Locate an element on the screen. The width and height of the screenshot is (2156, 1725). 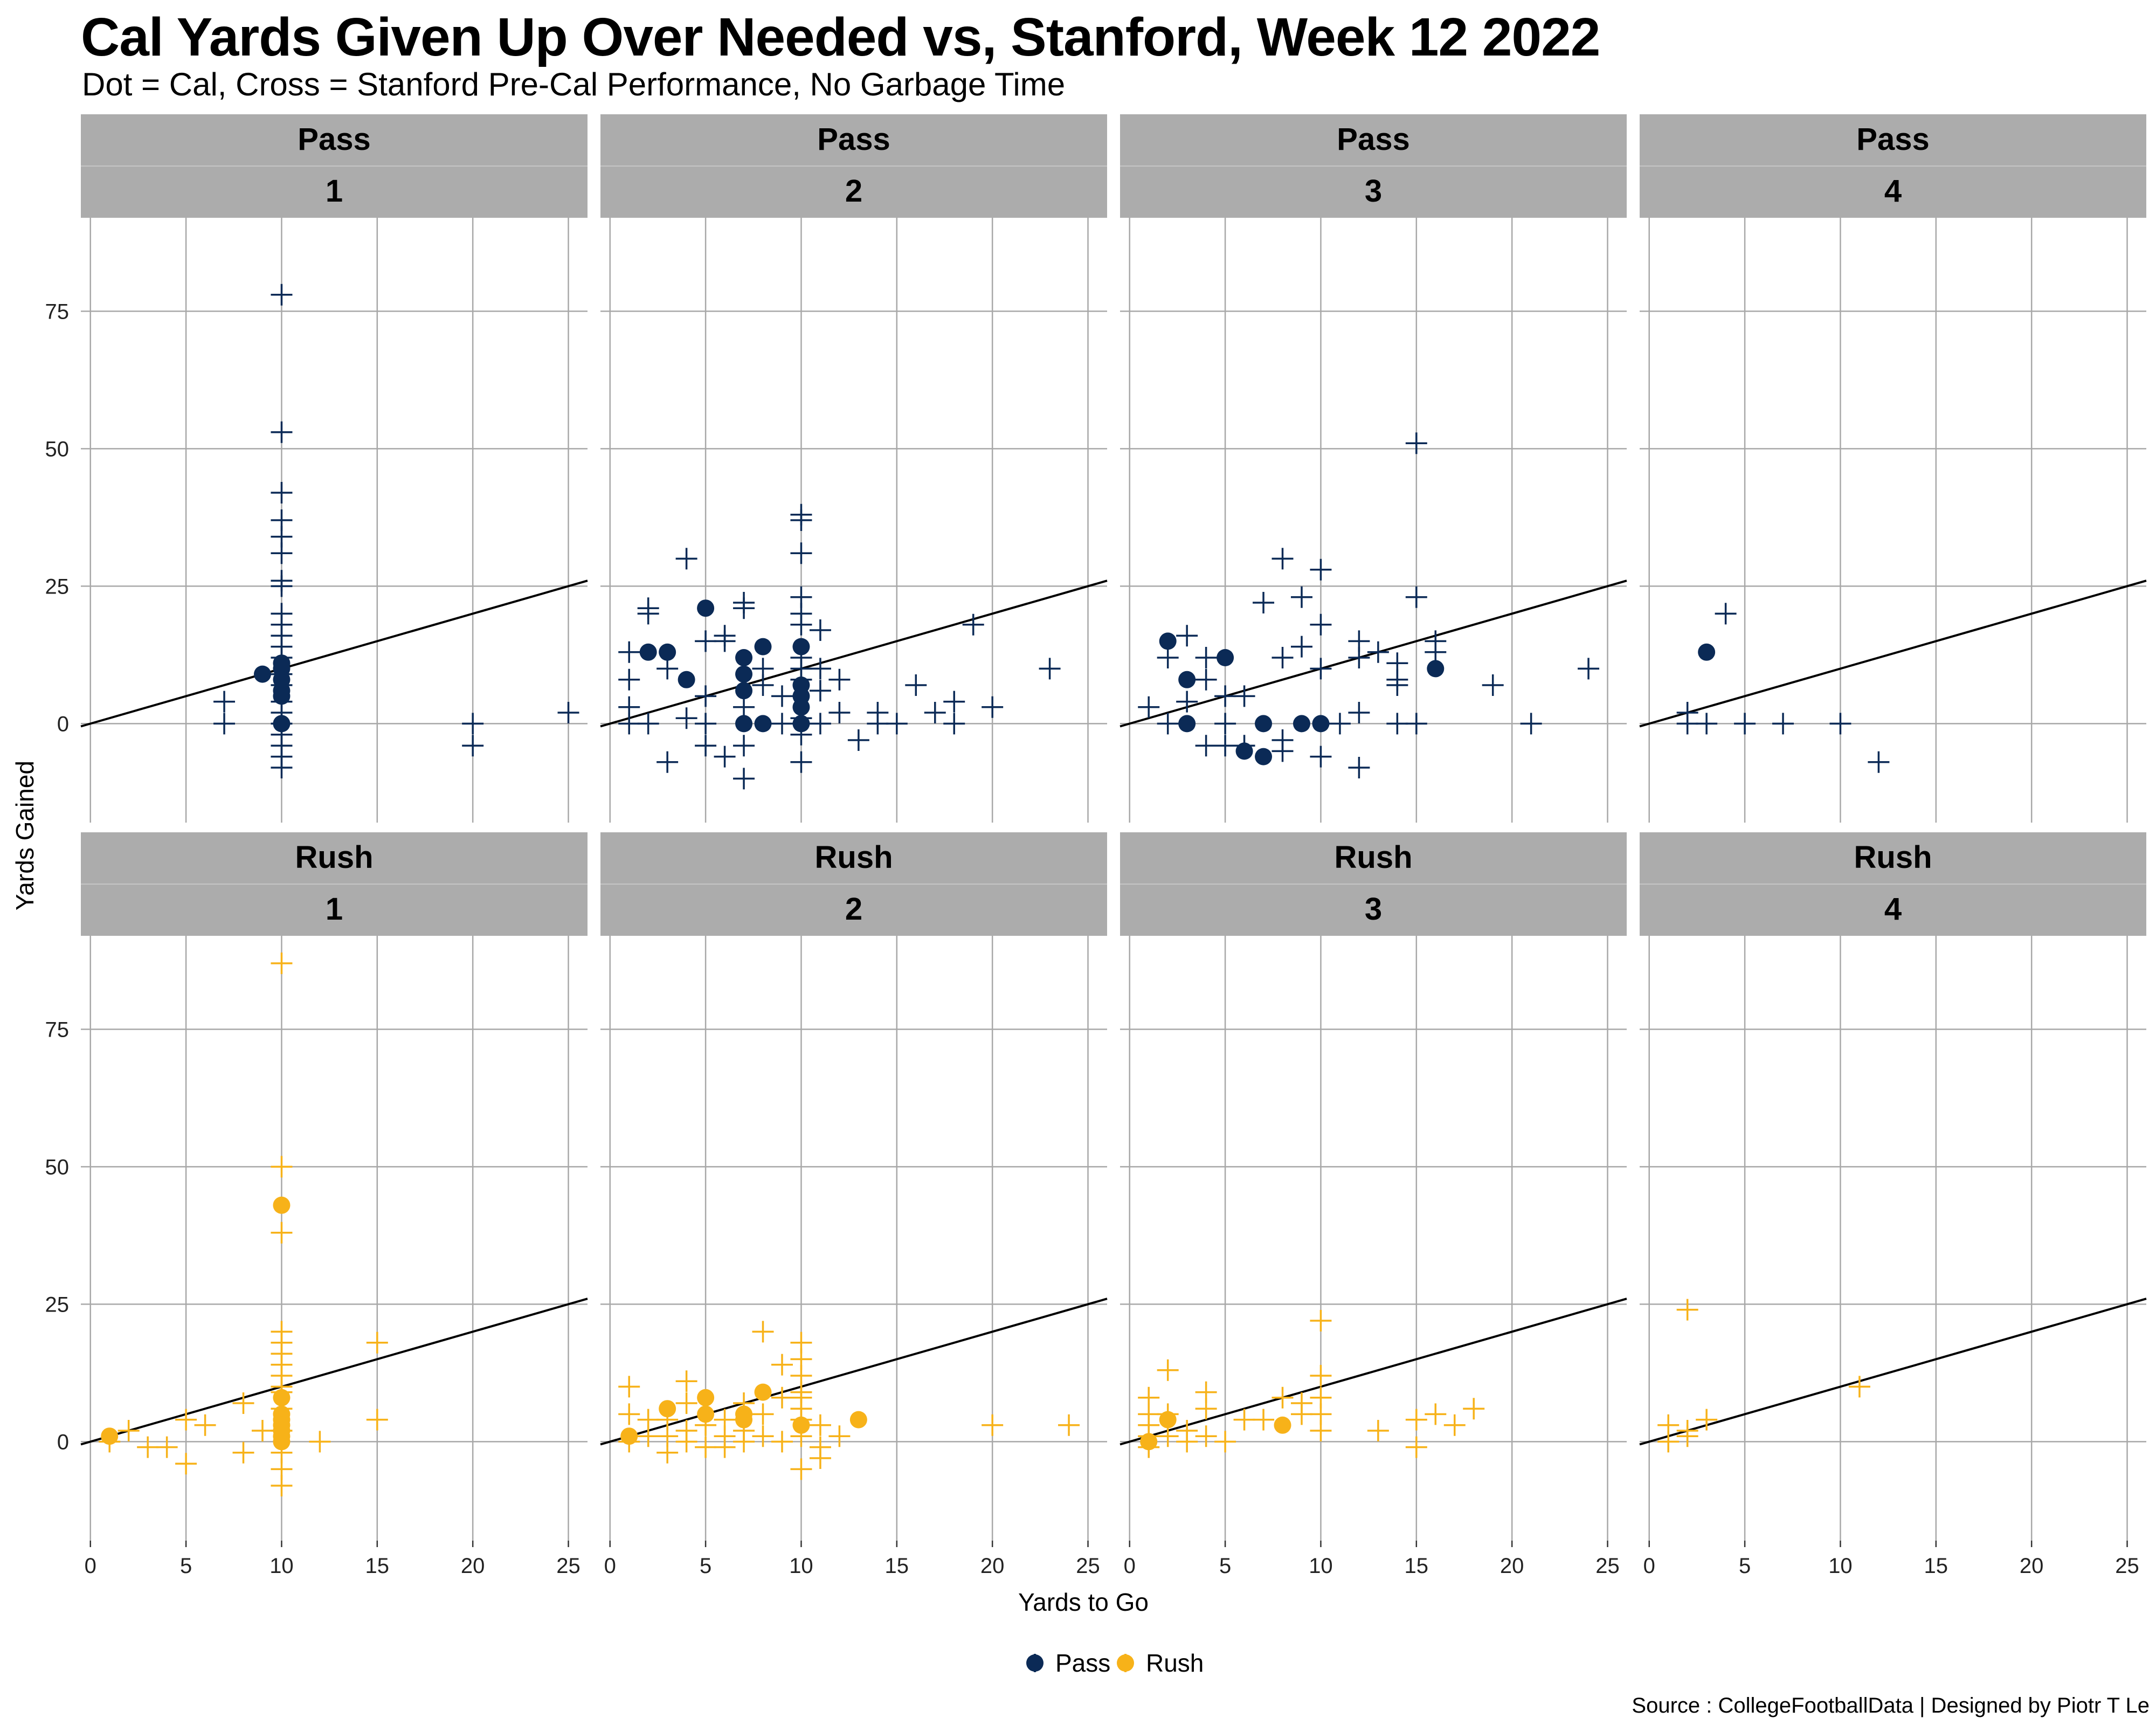
x-tick-label: 25 is located at coordinates (569, 1566).